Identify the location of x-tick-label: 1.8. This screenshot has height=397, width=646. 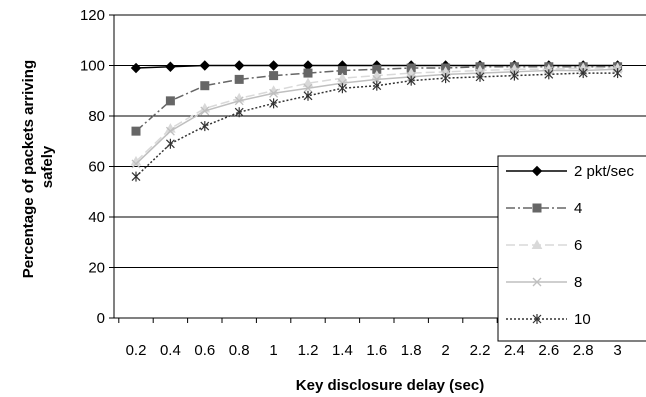
(411, 350).